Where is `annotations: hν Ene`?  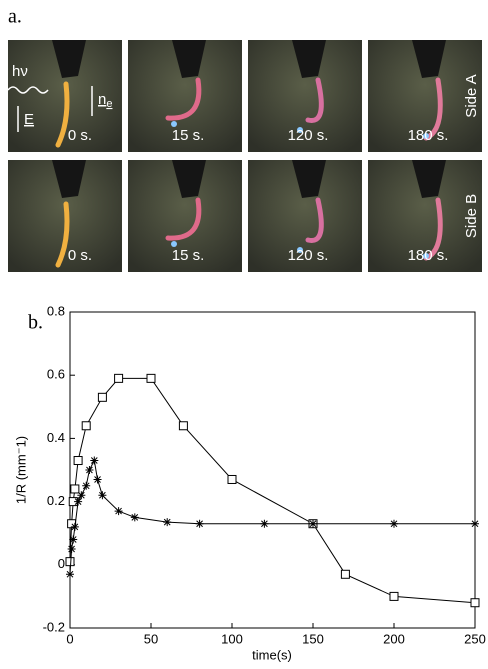 annotations: hν Ene is located at coordinates (59, 97).